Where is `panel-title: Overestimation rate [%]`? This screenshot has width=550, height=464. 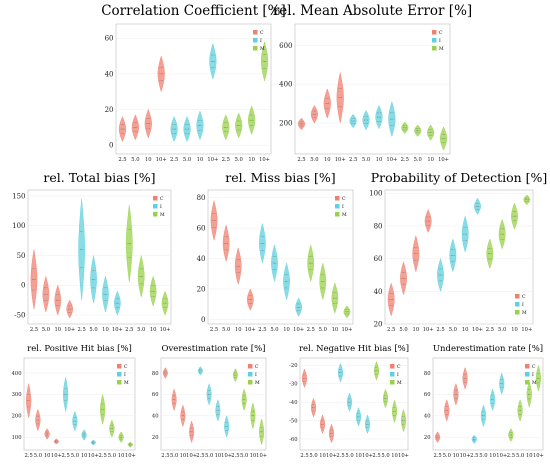 panel-title: Overestimation rate [%] is located at coordinates (214, 349).